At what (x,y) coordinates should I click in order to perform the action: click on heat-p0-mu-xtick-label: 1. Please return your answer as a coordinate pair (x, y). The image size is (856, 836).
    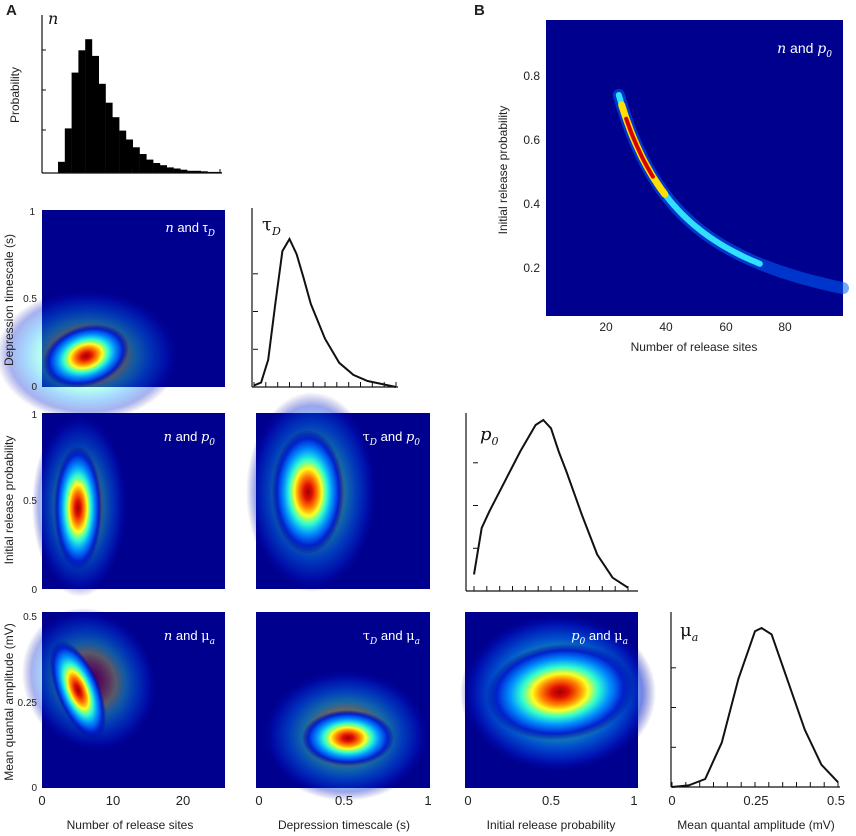
    Looking at the image, I should click on (633, 800).